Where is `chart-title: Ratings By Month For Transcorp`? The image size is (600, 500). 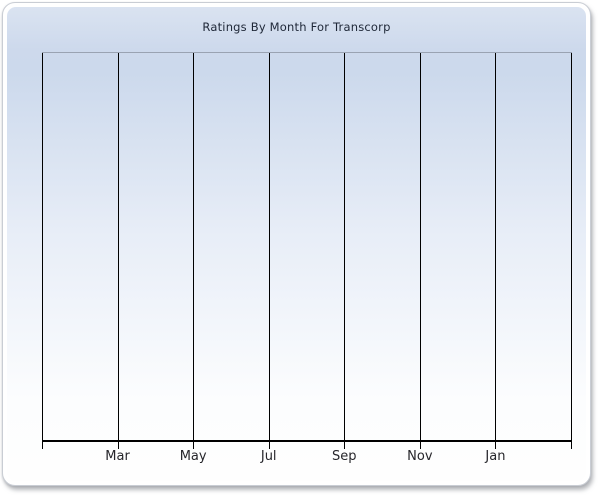 chart-title: Ratings By Month For Transcorp is located at coordinates (296, 27).